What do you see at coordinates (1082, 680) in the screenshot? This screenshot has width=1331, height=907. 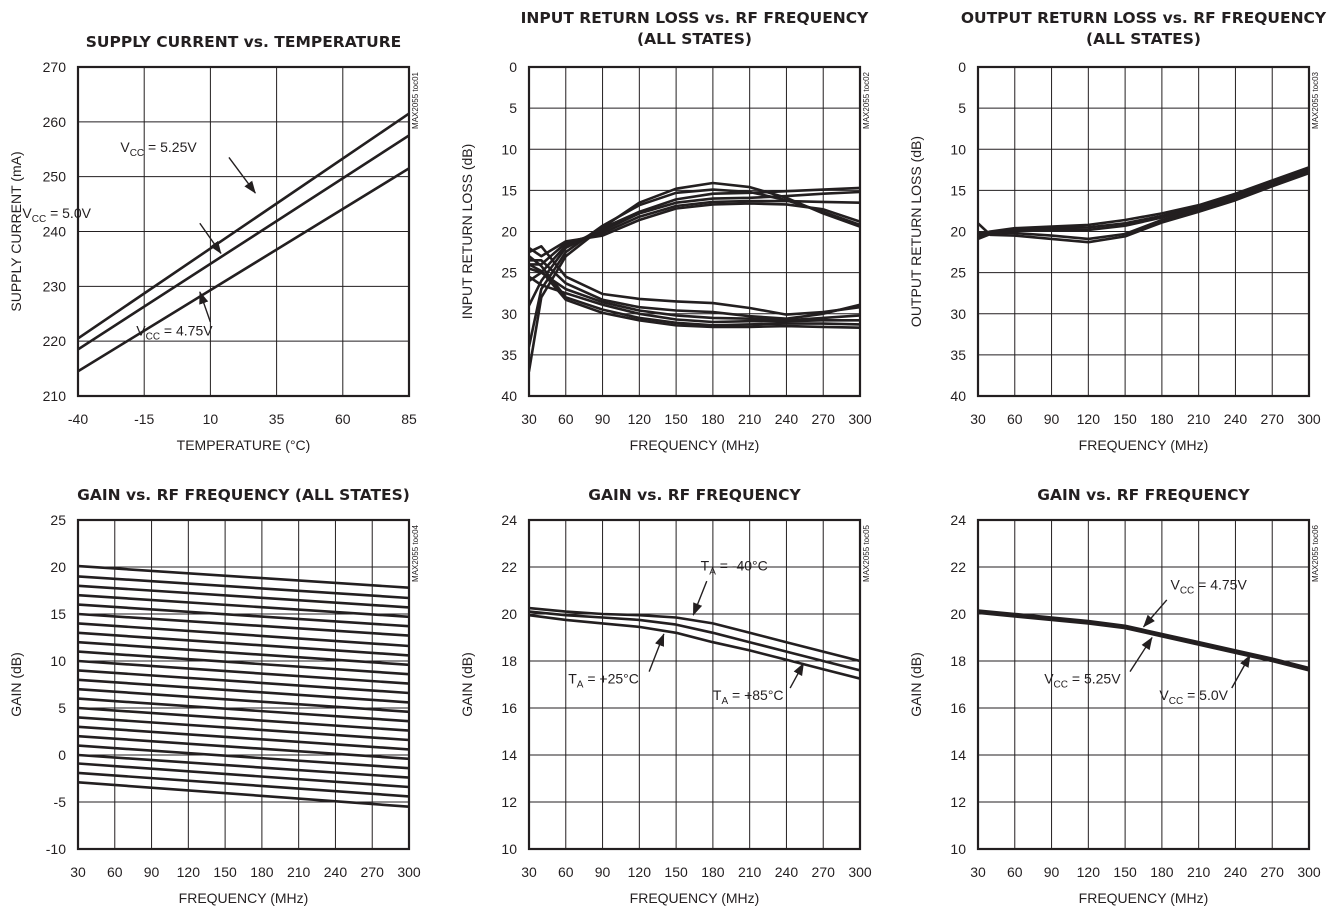 I see `annotation-label: VCC = 5.25V` at bounding box center [1082, 680].